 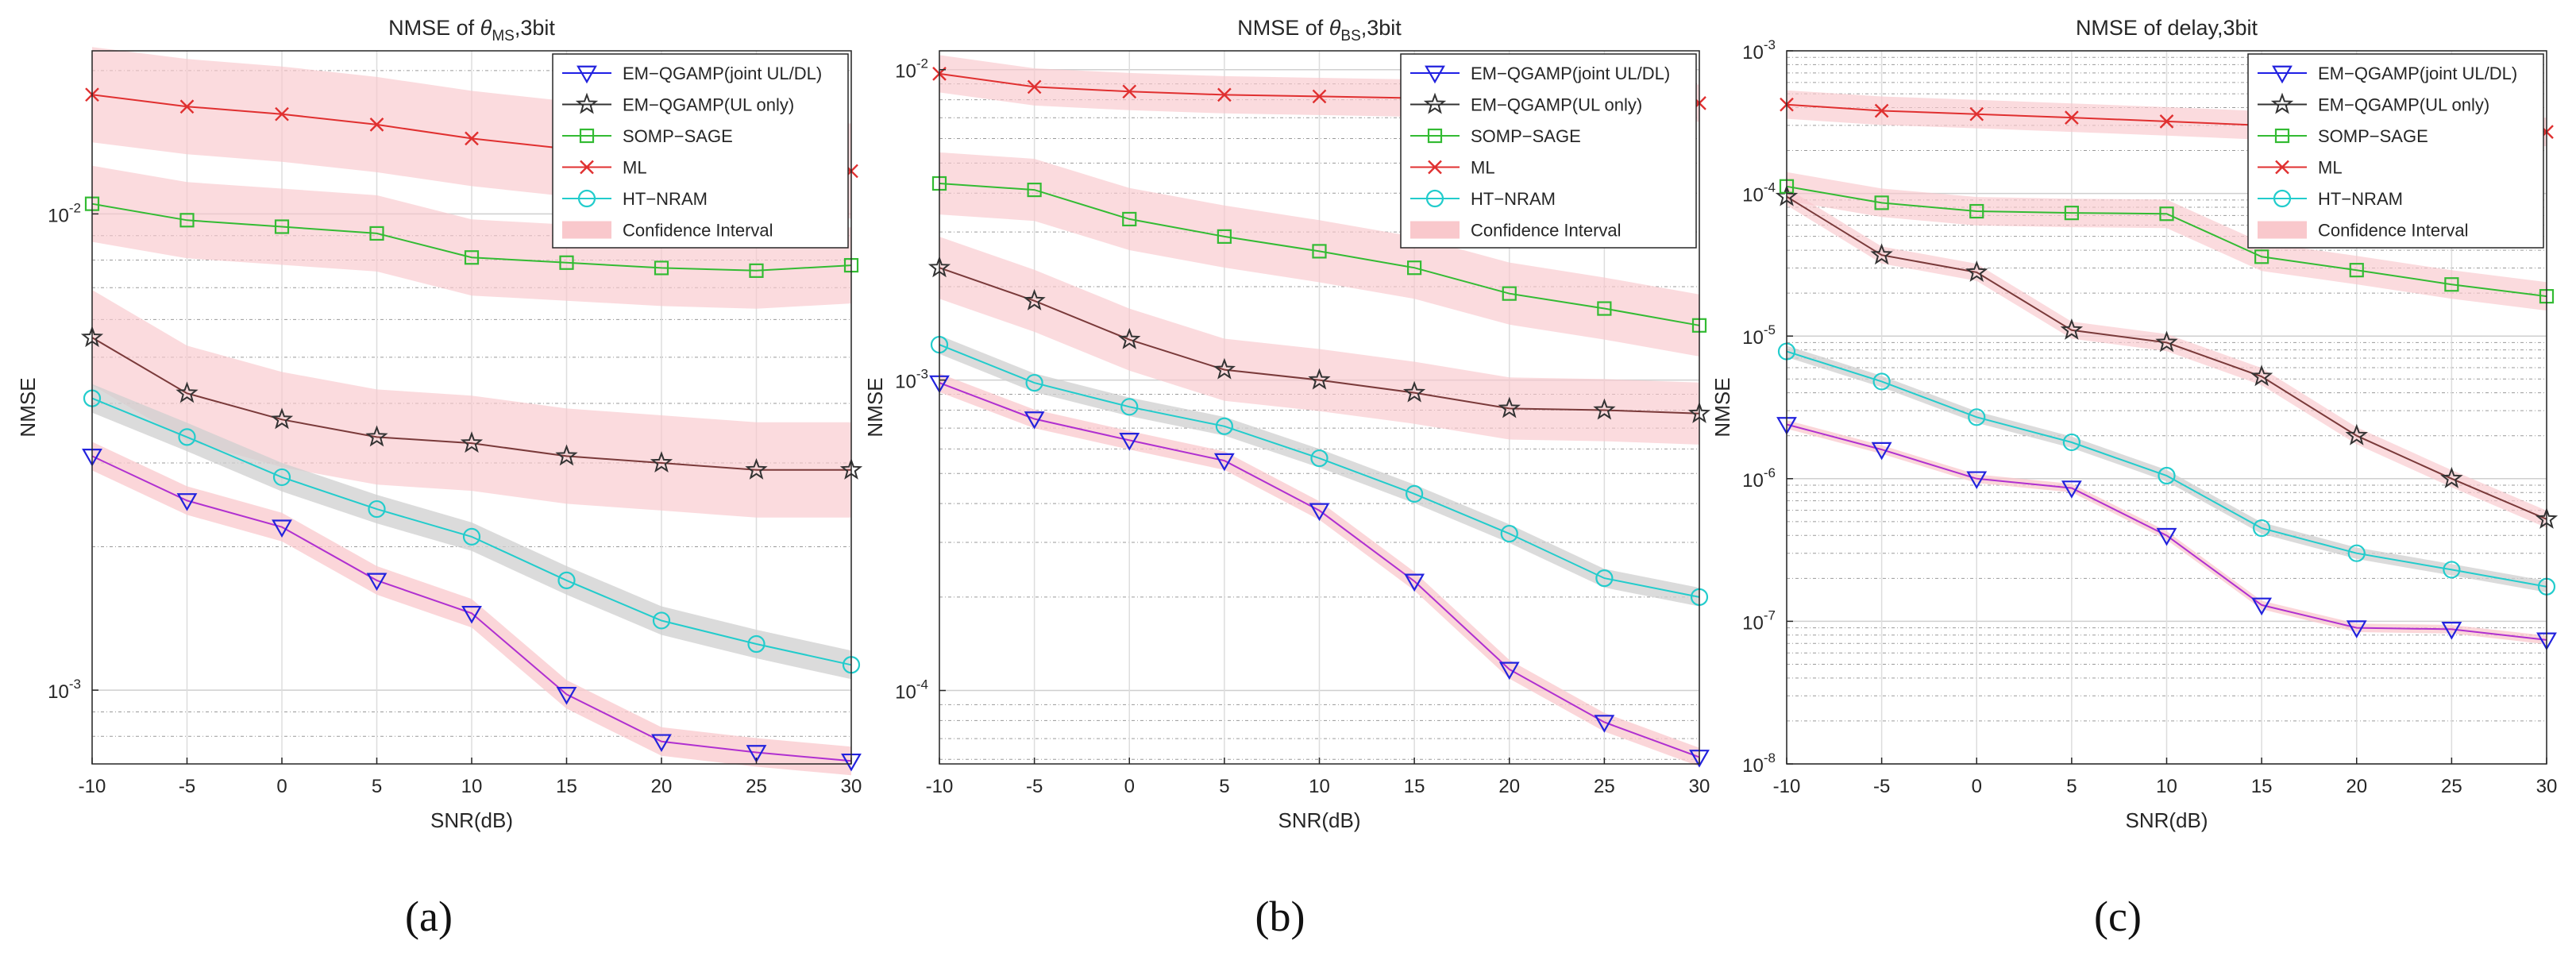 I want to click on panel-1-x-axis-label: SNR(dB), so click(x=472, y=820).